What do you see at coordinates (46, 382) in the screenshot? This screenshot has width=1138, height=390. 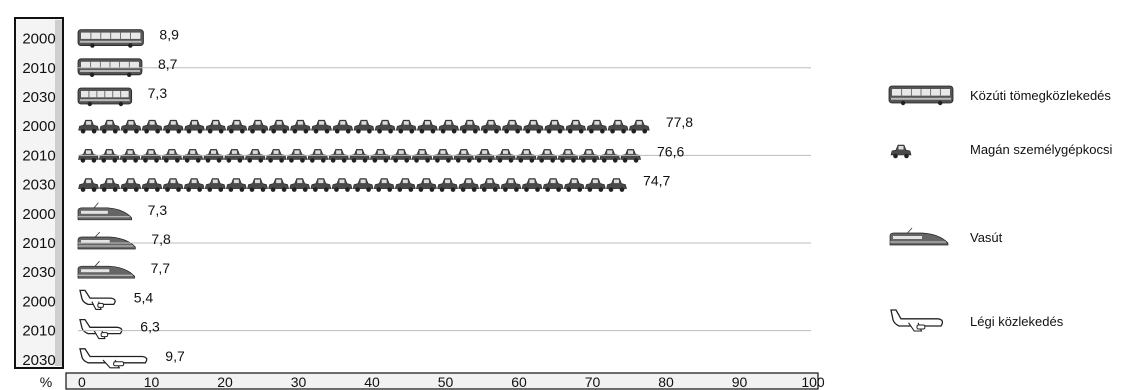 I see `axis-unit-label: %` at bounding box center [46, 382].